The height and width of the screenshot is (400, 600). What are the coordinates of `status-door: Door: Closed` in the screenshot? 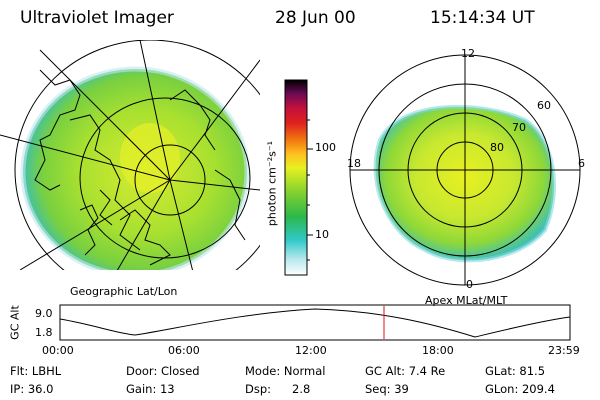 It's located at (163, 371).